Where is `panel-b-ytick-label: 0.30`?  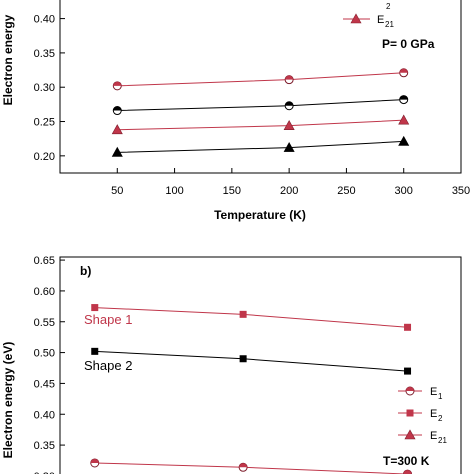
panel-b-ytick-label: 0.30 is located at coordinates (44, 472).